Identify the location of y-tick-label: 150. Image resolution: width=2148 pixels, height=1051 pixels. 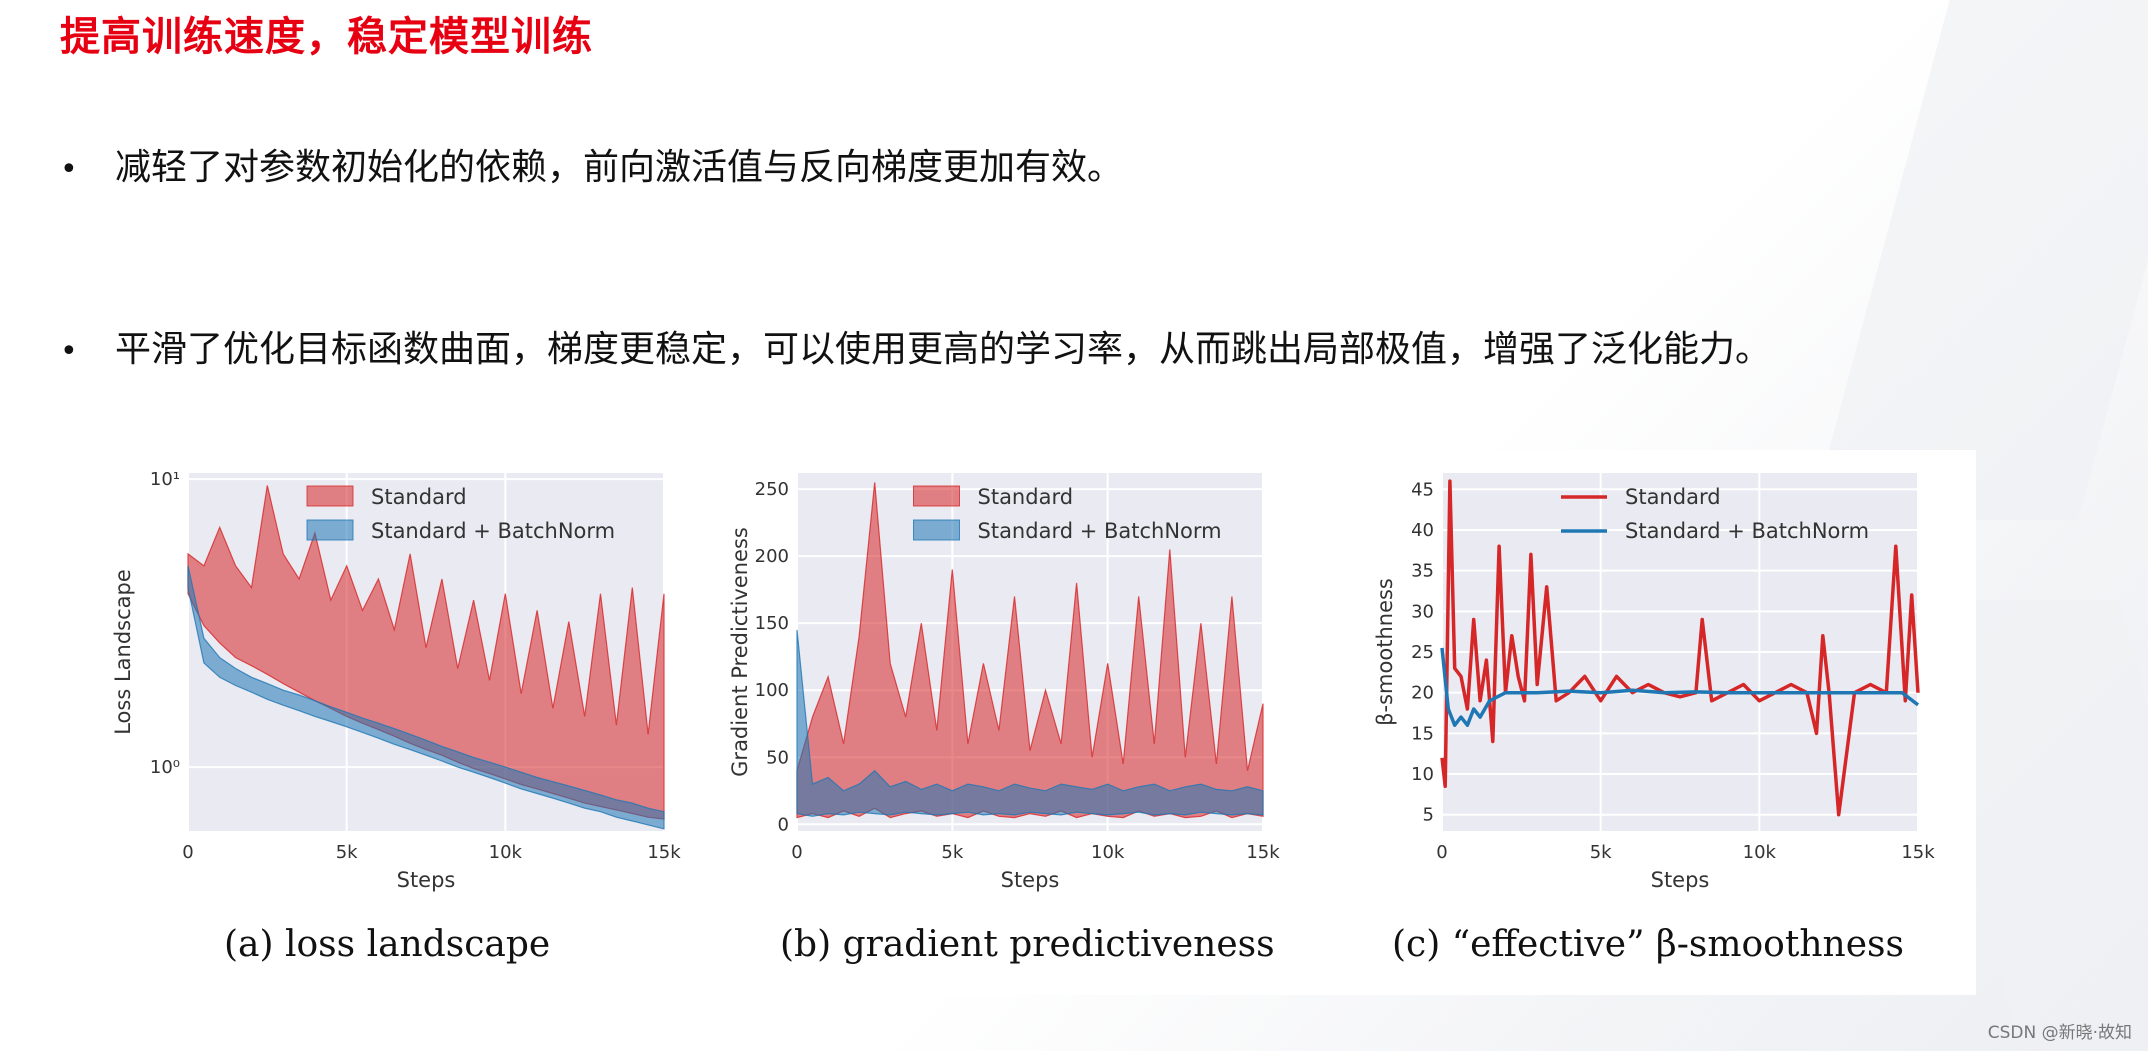
(772, 623).